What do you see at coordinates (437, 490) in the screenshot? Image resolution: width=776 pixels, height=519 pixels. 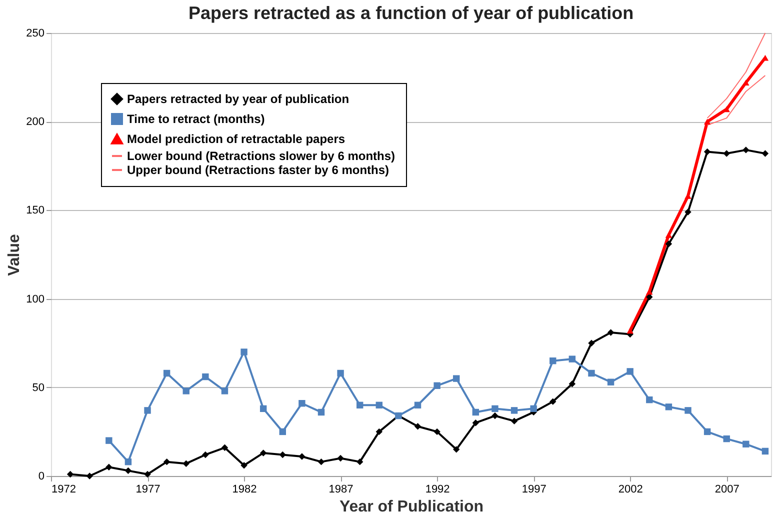 I see `x-tick-label: 1992` at bounding box center [437, 490].